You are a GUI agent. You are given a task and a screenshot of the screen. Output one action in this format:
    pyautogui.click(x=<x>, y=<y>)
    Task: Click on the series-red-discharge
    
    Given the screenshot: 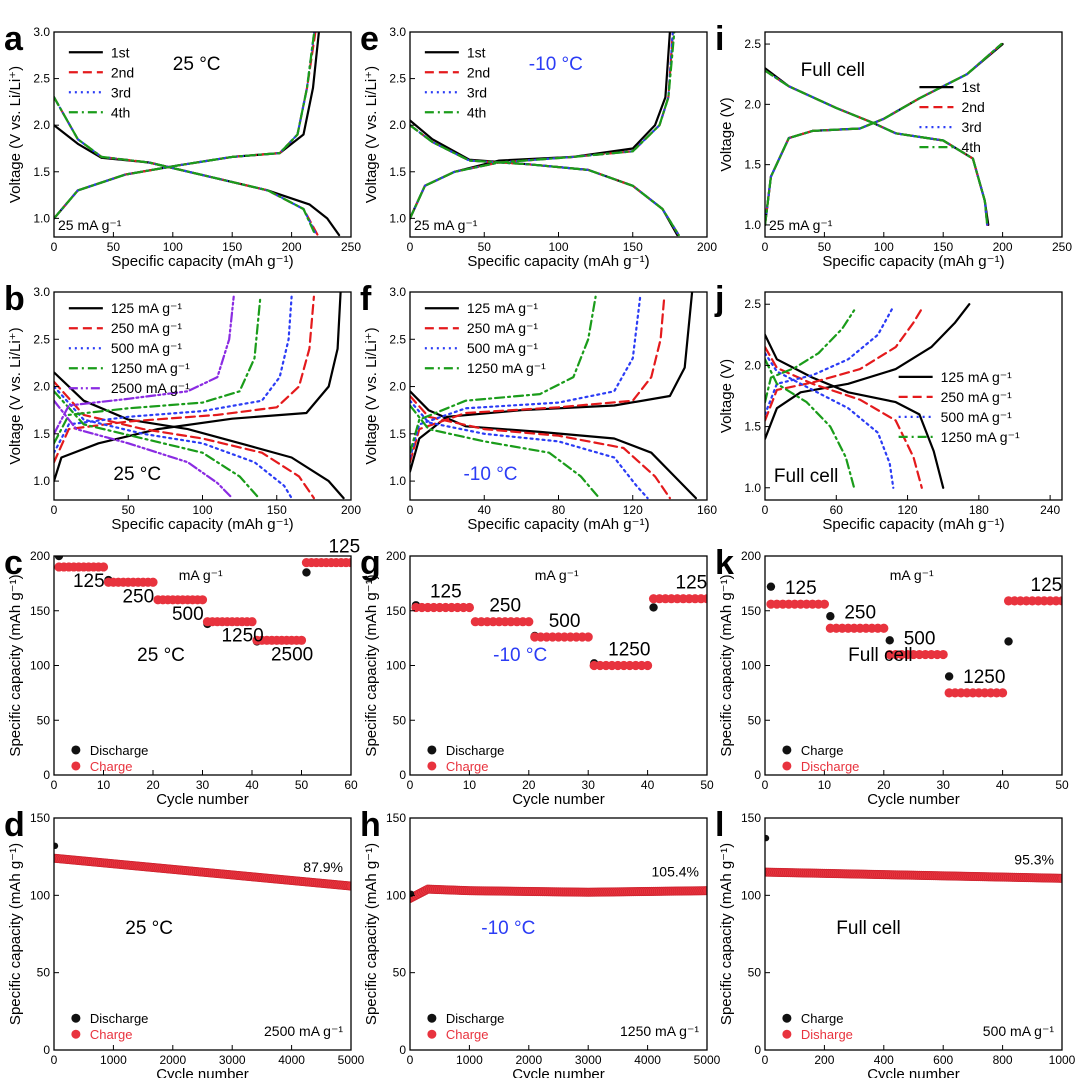 What is the action you would take?
    pyautogui.click(x=844, y=417)
    